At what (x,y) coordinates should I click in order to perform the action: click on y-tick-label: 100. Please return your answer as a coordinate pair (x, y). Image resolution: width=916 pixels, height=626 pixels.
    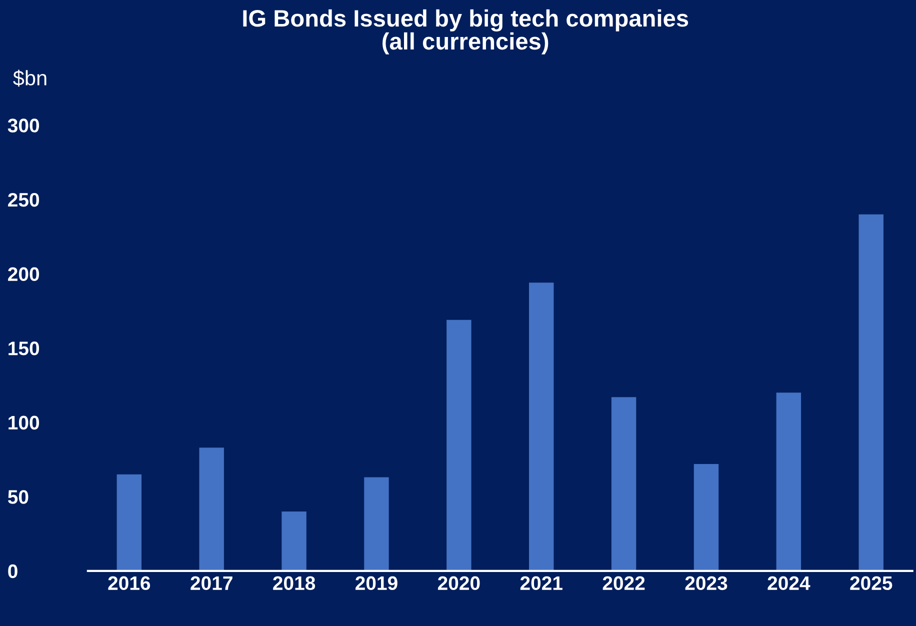
    Looking at the image, I should click on (24, 423).